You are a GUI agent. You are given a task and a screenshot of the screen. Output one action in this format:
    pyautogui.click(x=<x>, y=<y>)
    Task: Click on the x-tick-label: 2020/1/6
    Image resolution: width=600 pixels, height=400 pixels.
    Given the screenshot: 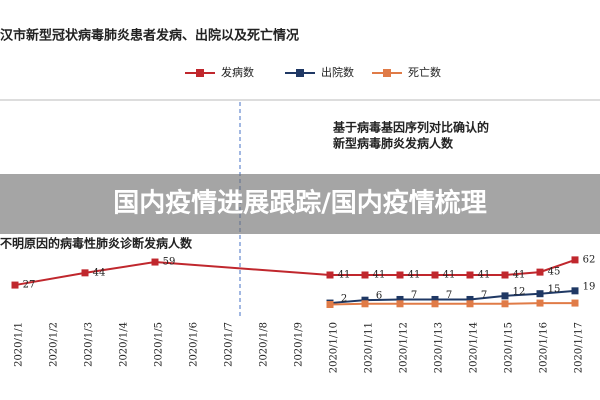 What is the action you would take?
    pyautogui.click(x=194, y=344)
    